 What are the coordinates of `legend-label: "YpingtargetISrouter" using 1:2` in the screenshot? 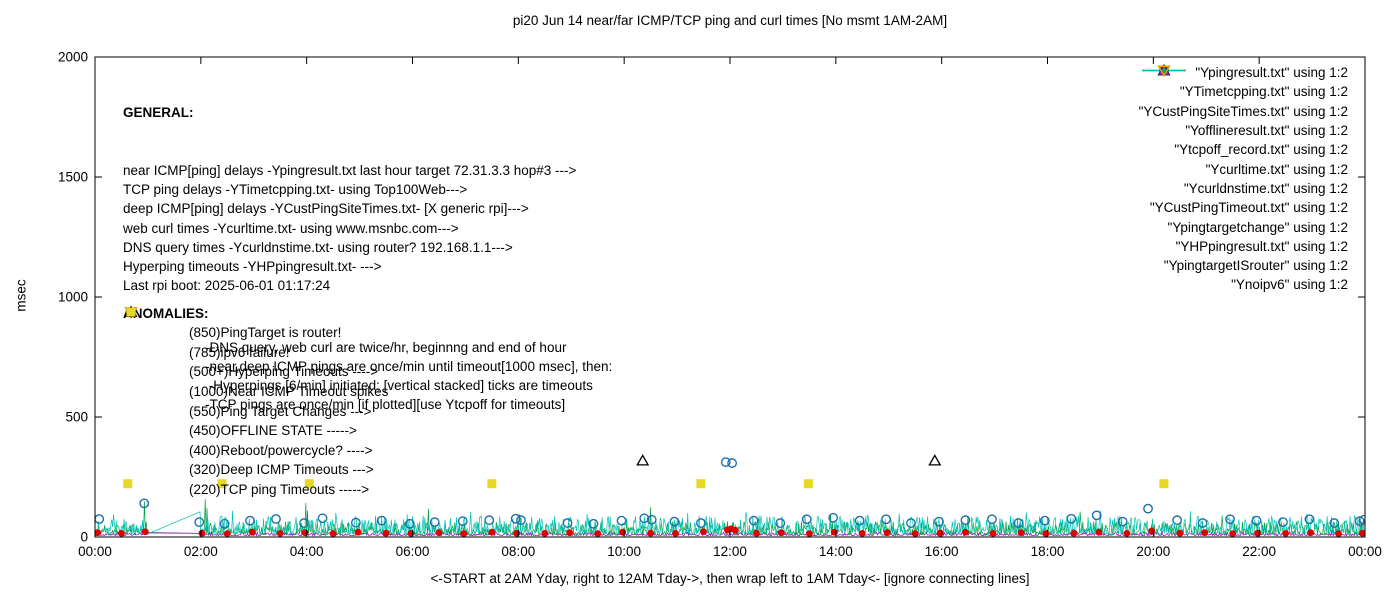 It's located at (1255, 266).